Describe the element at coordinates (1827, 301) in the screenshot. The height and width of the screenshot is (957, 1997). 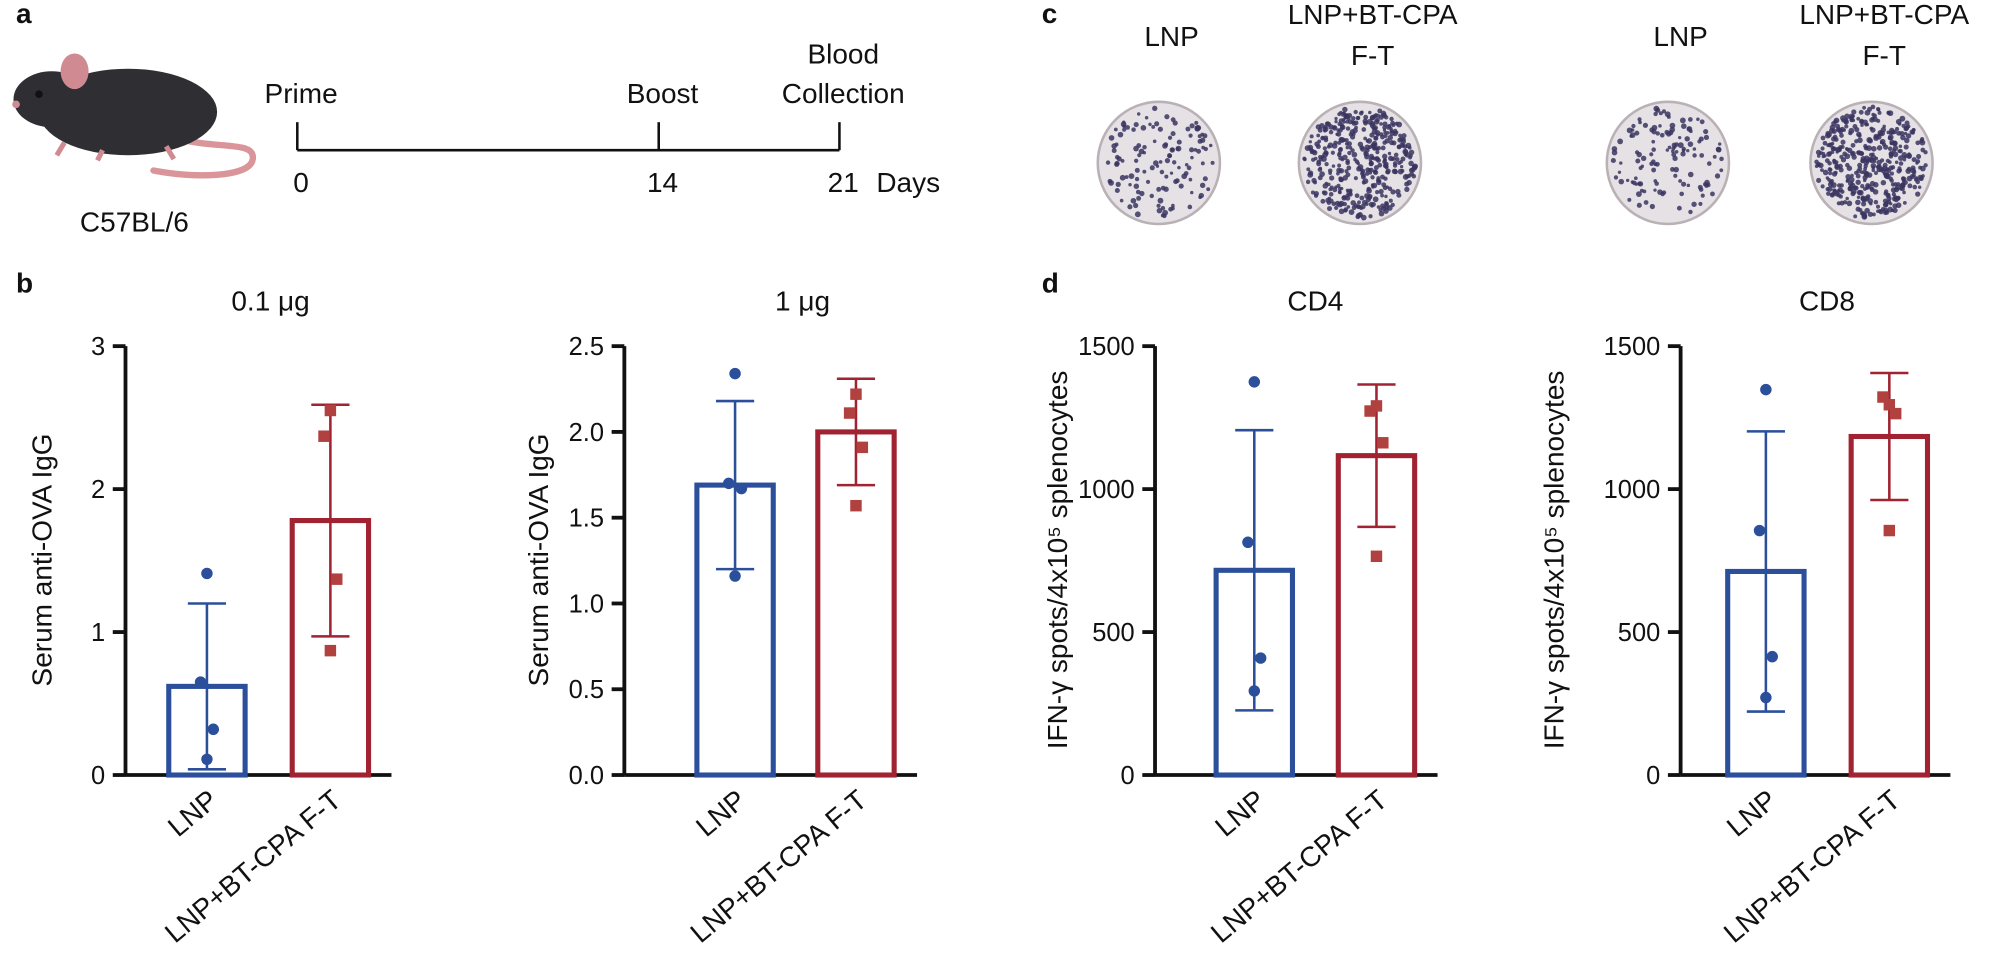
I see `chart-title: CD8` at that location.